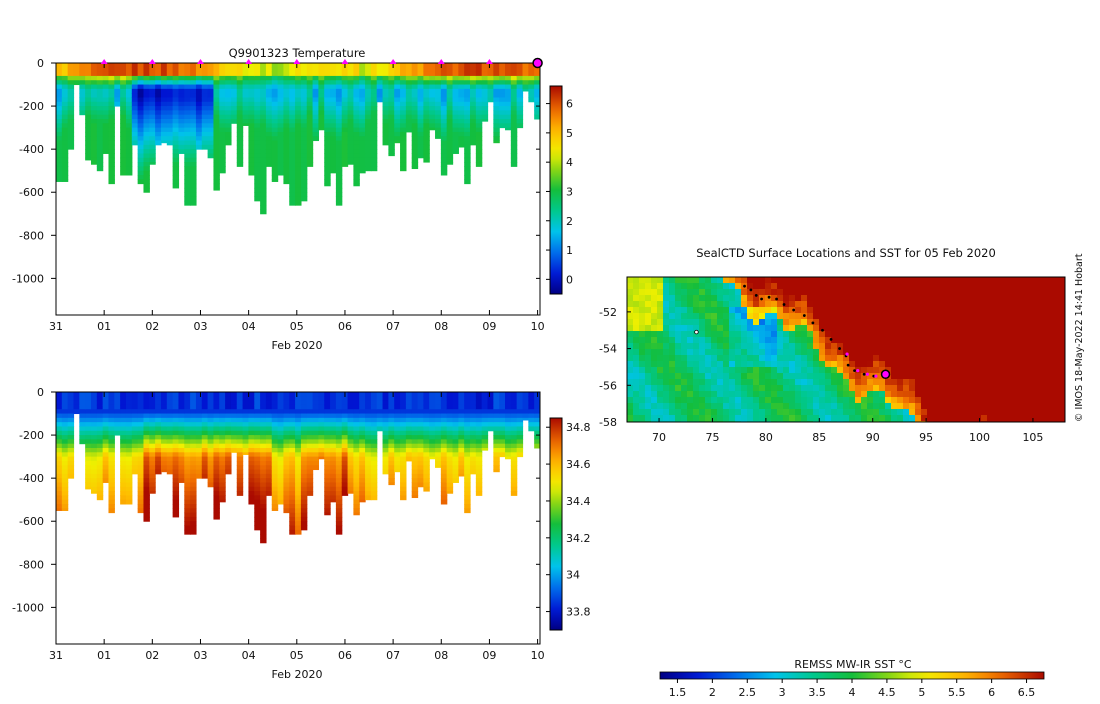 Image resolution: width=1100 pixels, height=704 pixels. What do you see at coordinates (249, 326) in the screenshot?
I see `temperature-x-tick-label: 04` at bounding box center [249, 326].